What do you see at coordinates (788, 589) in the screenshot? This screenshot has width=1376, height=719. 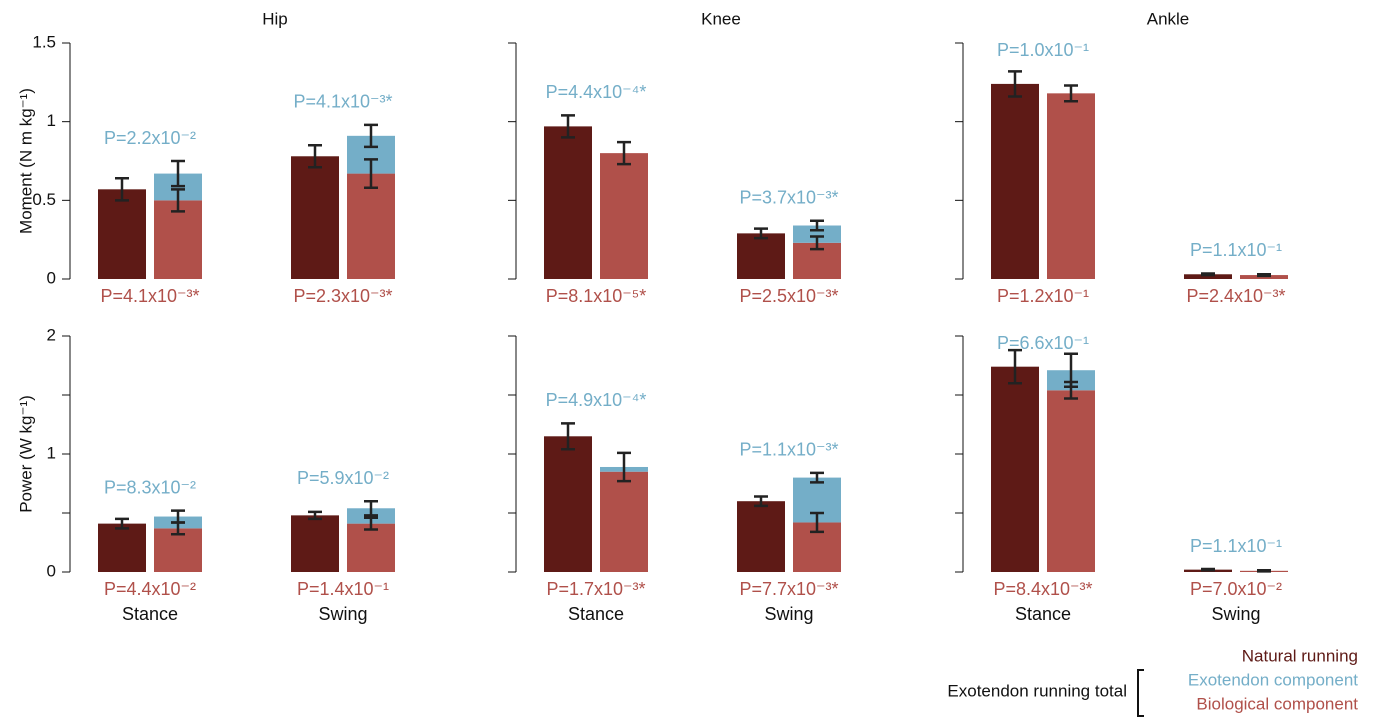 I see `p-value-bottom: P=7.7x10⁻³*` at bounding box center [788, 589].